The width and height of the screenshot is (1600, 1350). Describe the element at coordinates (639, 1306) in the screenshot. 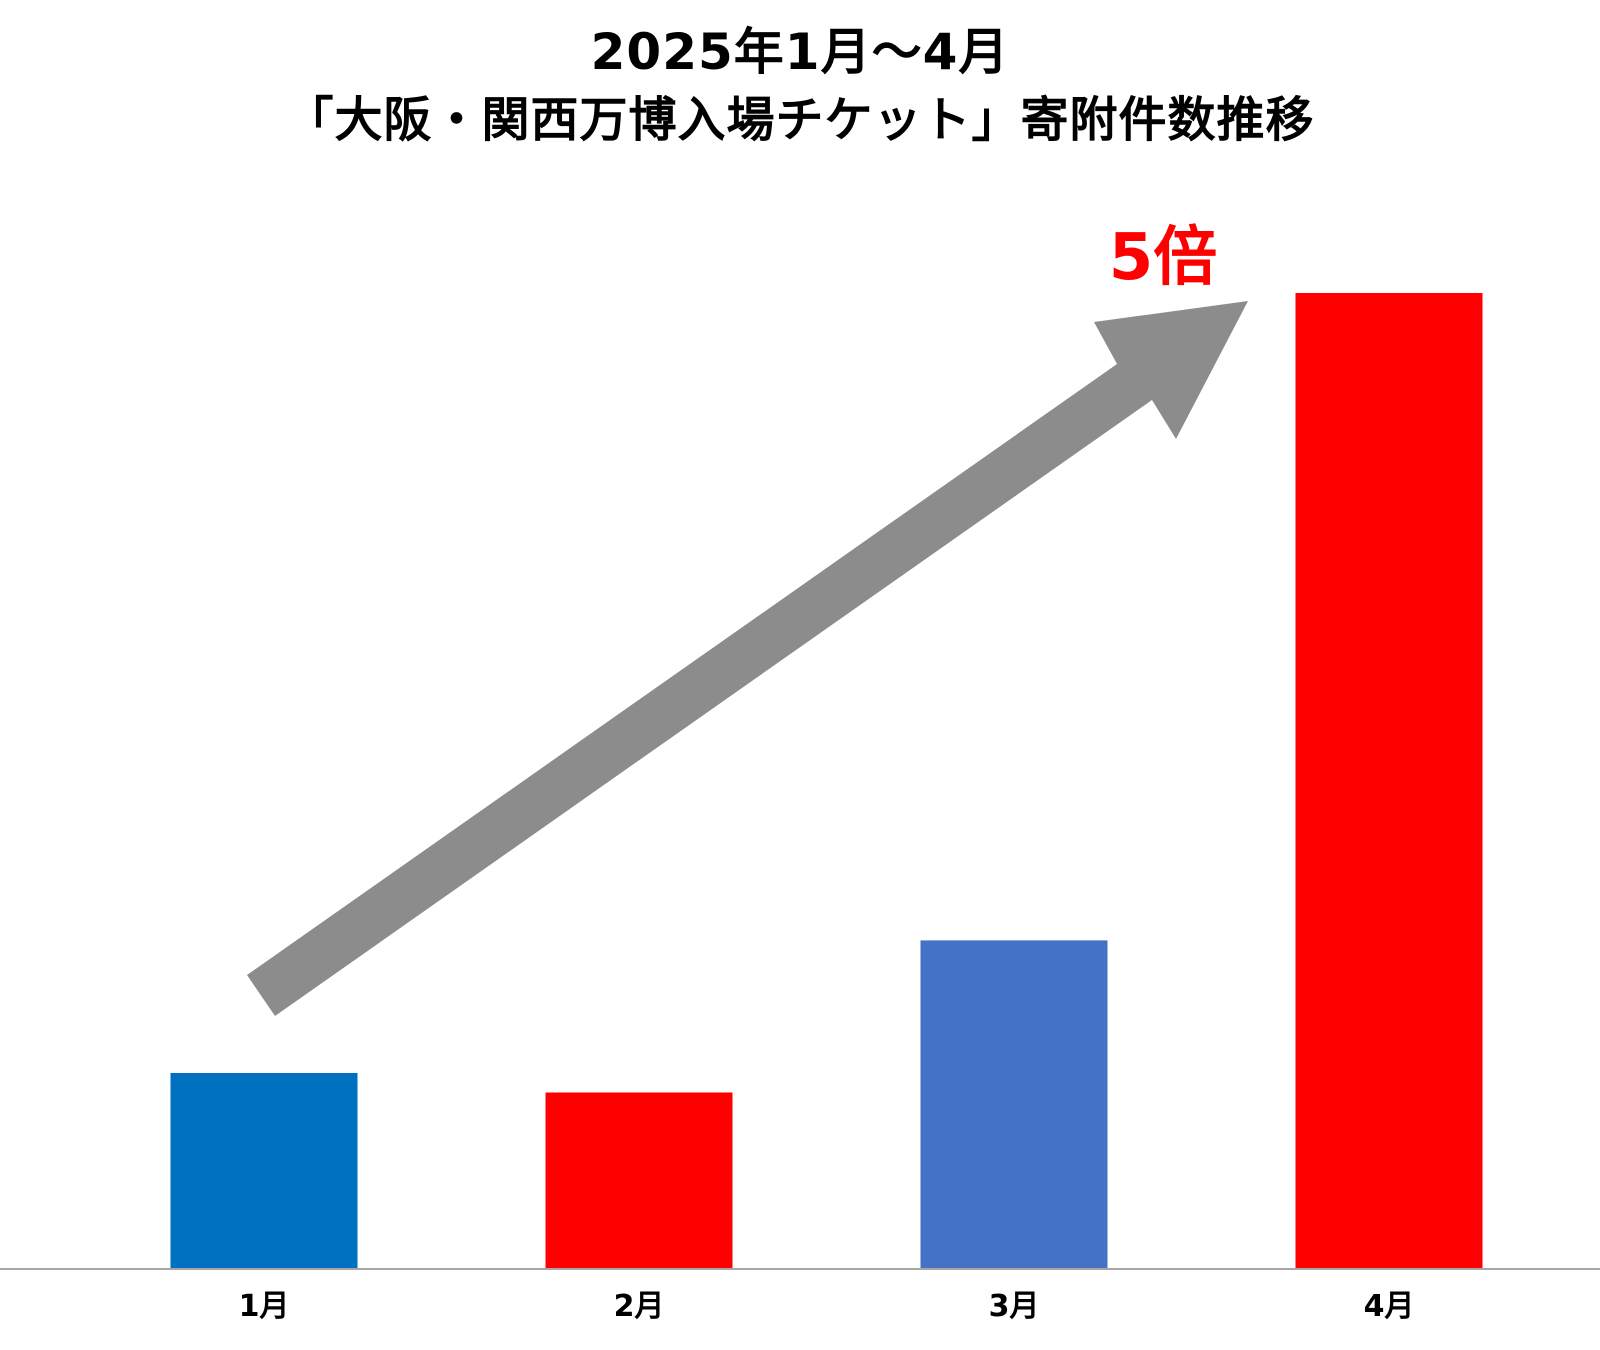

I see `x-tick-label-2: 2月` at that location.